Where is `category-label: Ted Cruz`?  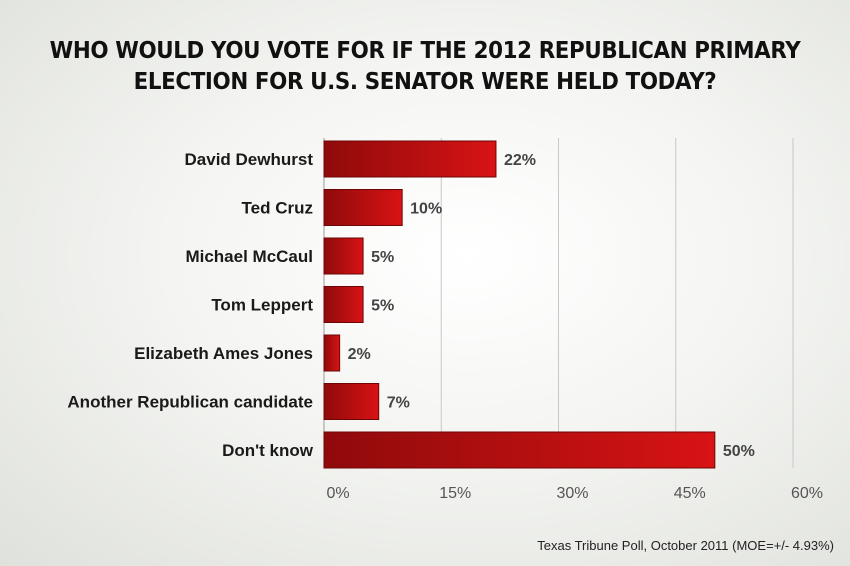 category-label: Ted Cruz is located at coordinates (277, 208).